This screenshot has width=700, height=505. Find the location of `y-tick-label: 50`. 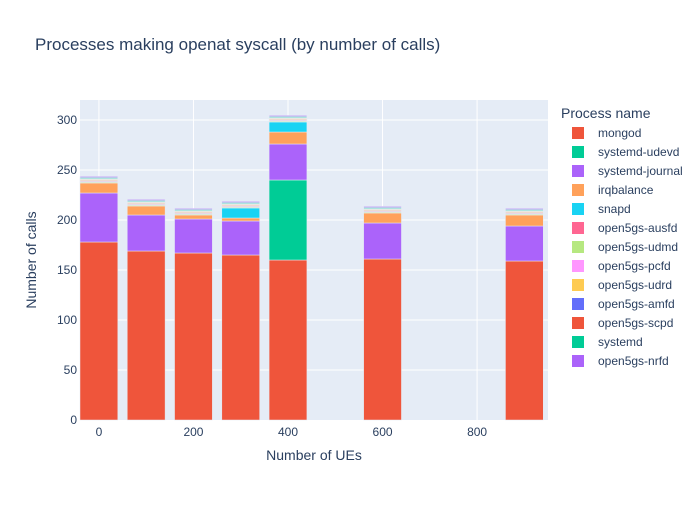

y-tick-label: 50 is located at coordinates (71, 370).